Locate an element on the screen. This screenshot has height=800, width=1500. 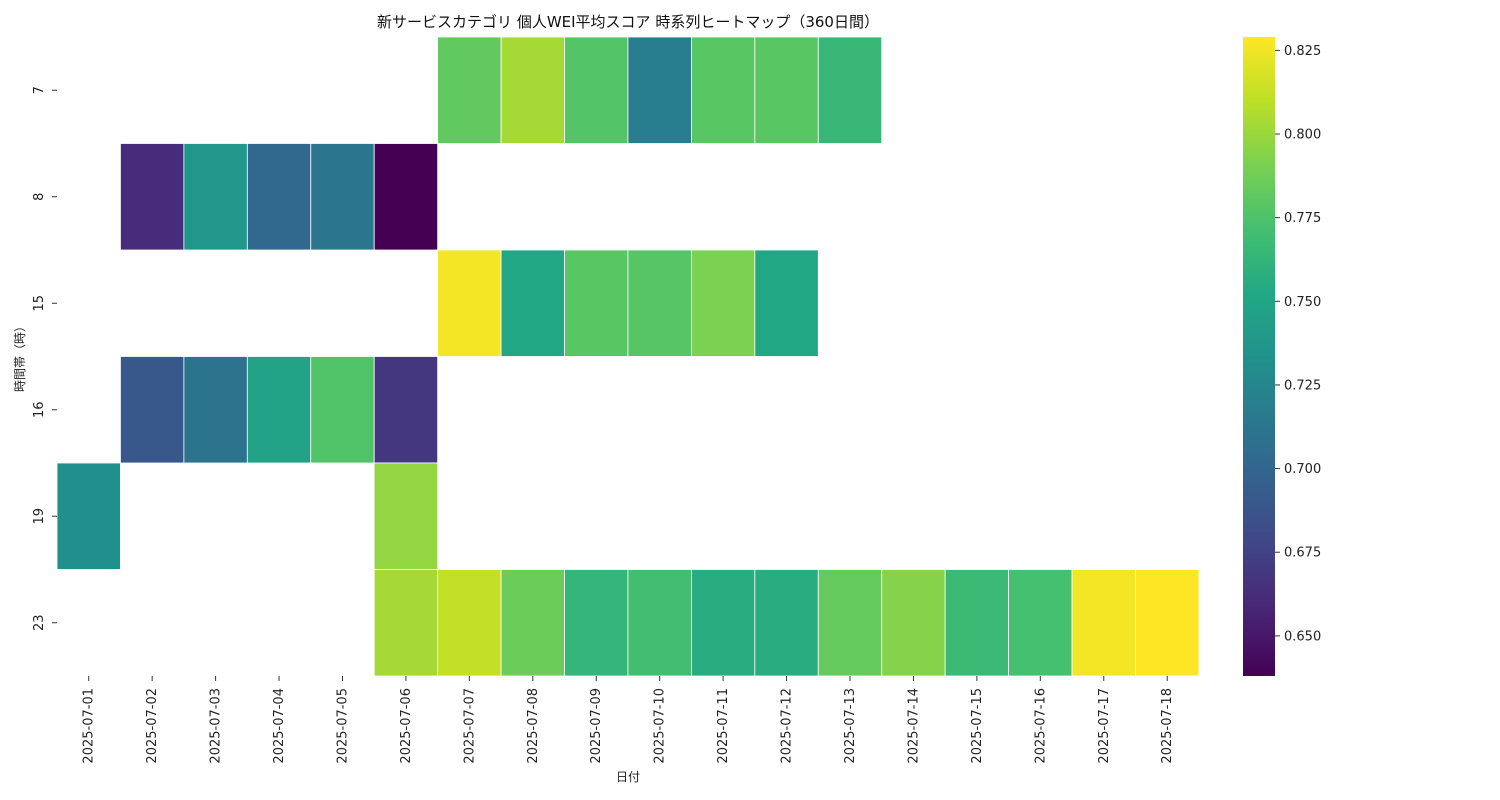
colorbar-tick-label: 0.725 is located at coordinates (1302, 385).